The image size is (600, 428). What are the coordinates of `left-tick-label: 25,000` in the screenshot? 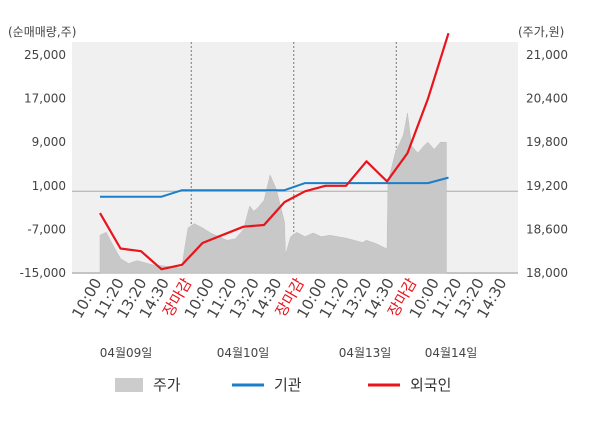 It's located at (45, 55).